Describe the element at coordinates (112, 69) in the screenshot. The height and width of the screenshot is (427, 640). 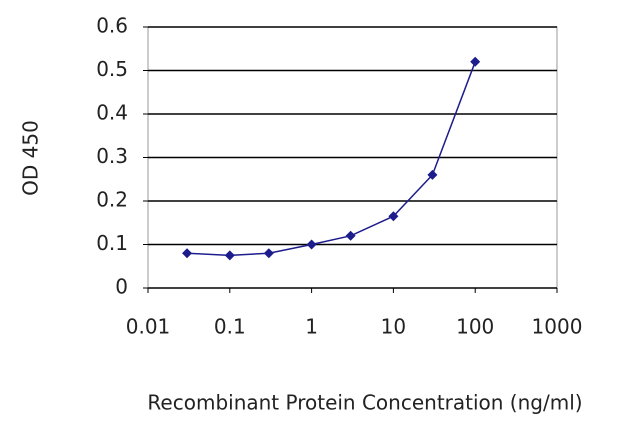
I see `y-tick-label: 0.5` at that location.